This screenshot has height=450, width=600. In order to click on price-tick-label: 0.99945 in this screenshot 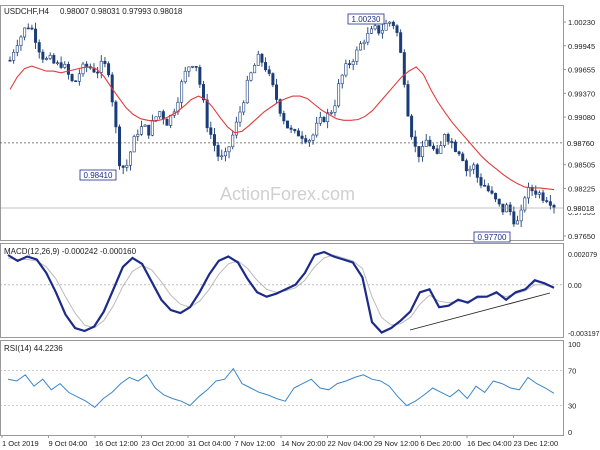, I will do `click(581, 46)`.